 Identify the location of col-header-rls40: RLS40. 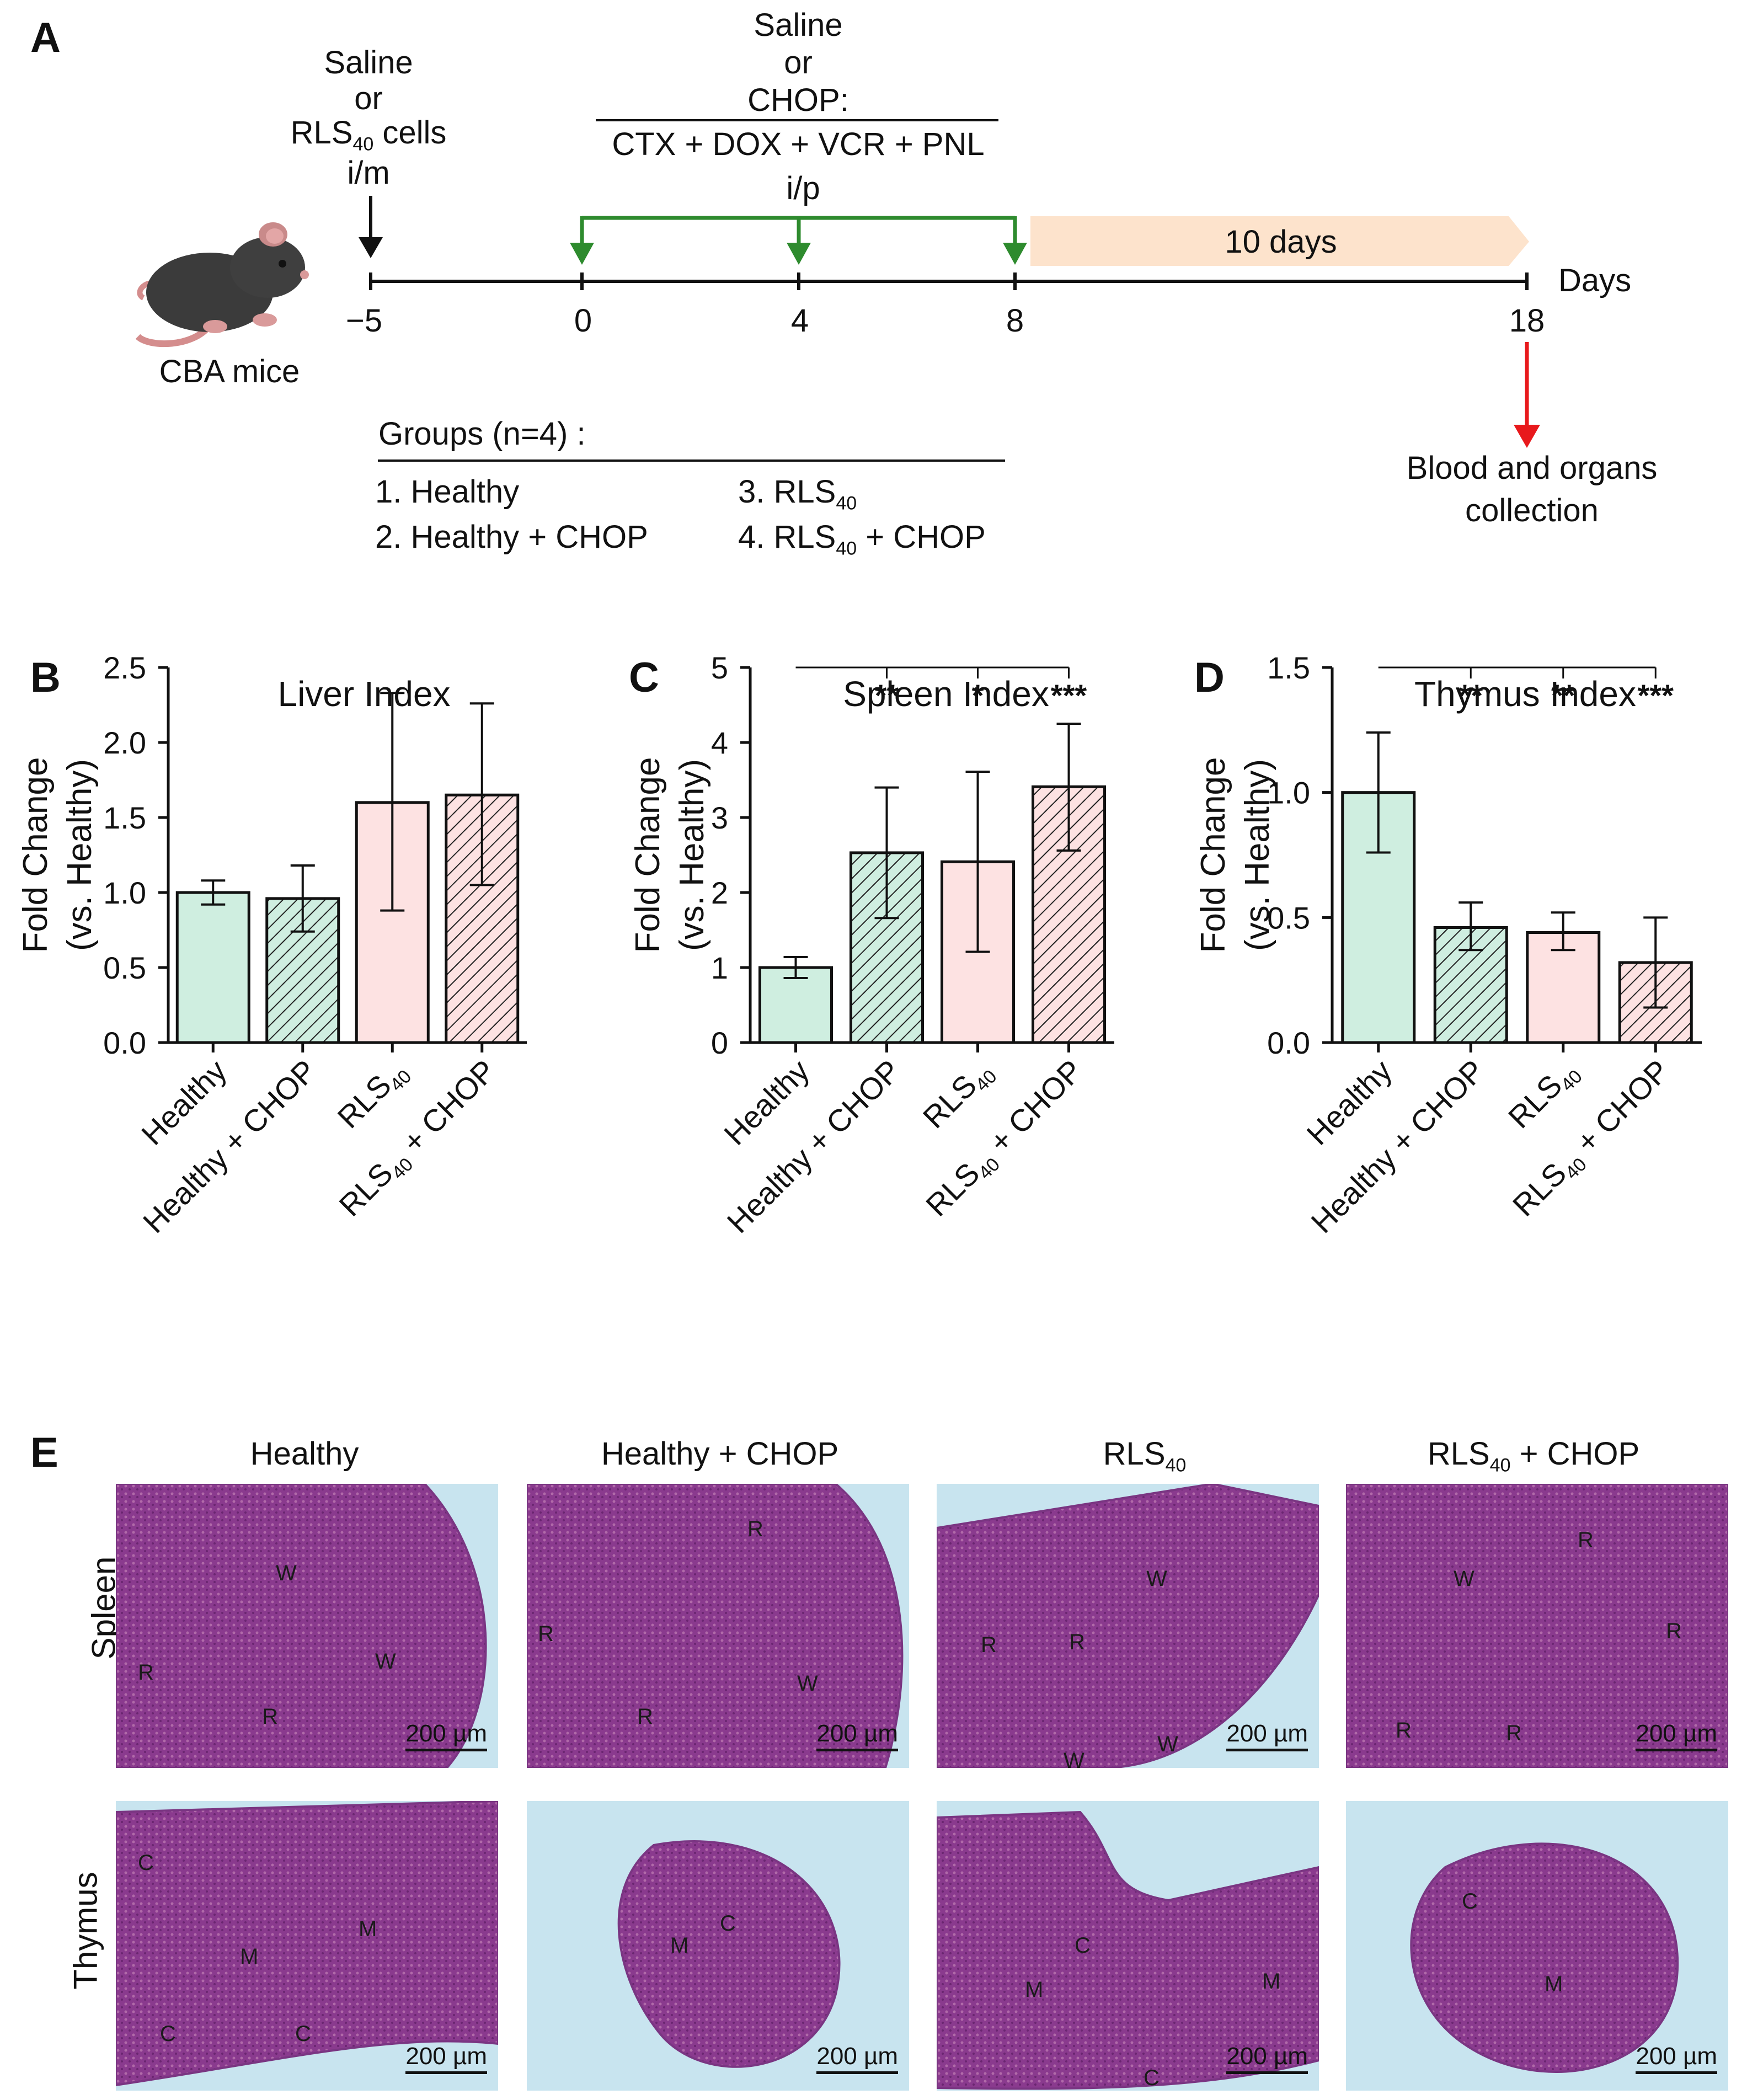
(1145, 1456).